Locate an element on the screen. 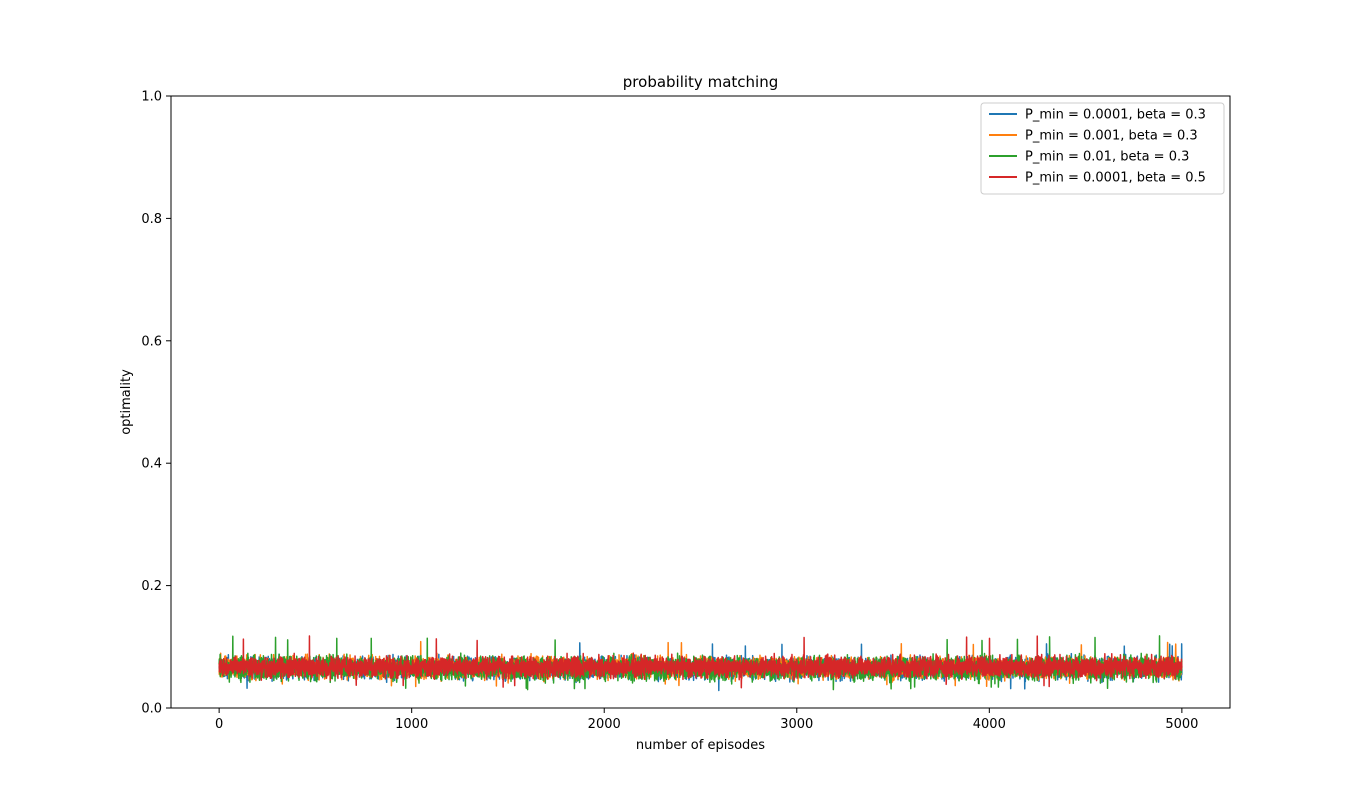 The image size is (1368, 796). y-tick-label: 0.8 is located at coordinates (151, 219).